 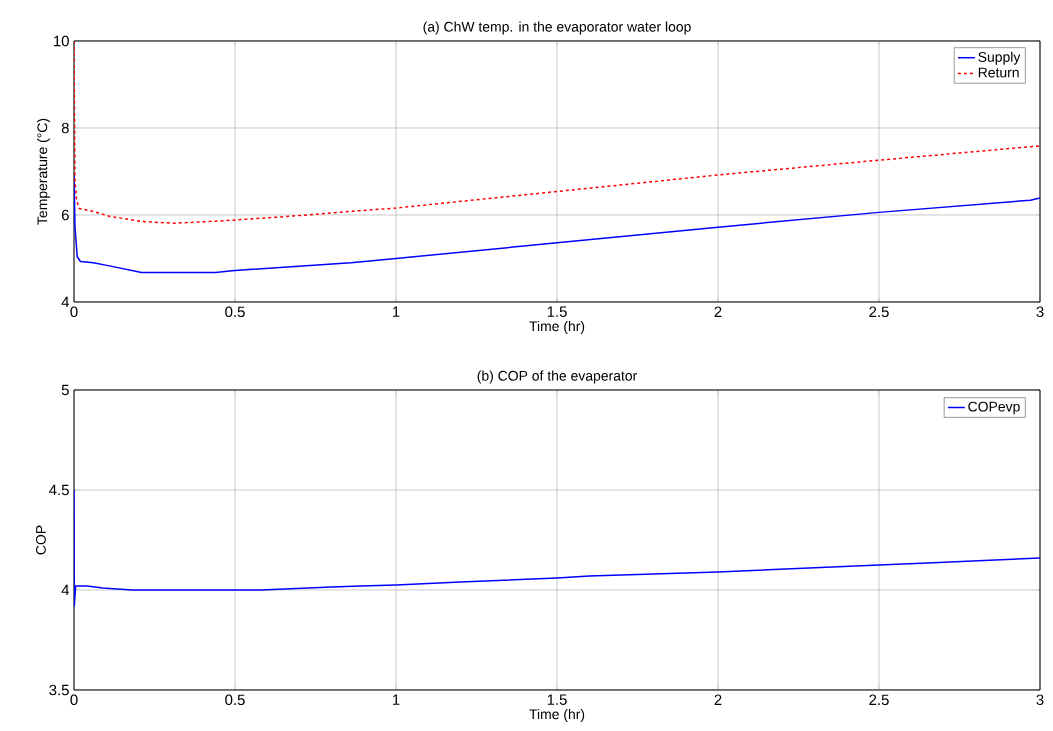 What do you see at coordinates (40, 540) in the screenshot?
I see `y-axis-title: COP` at bounding box center [40, 540].